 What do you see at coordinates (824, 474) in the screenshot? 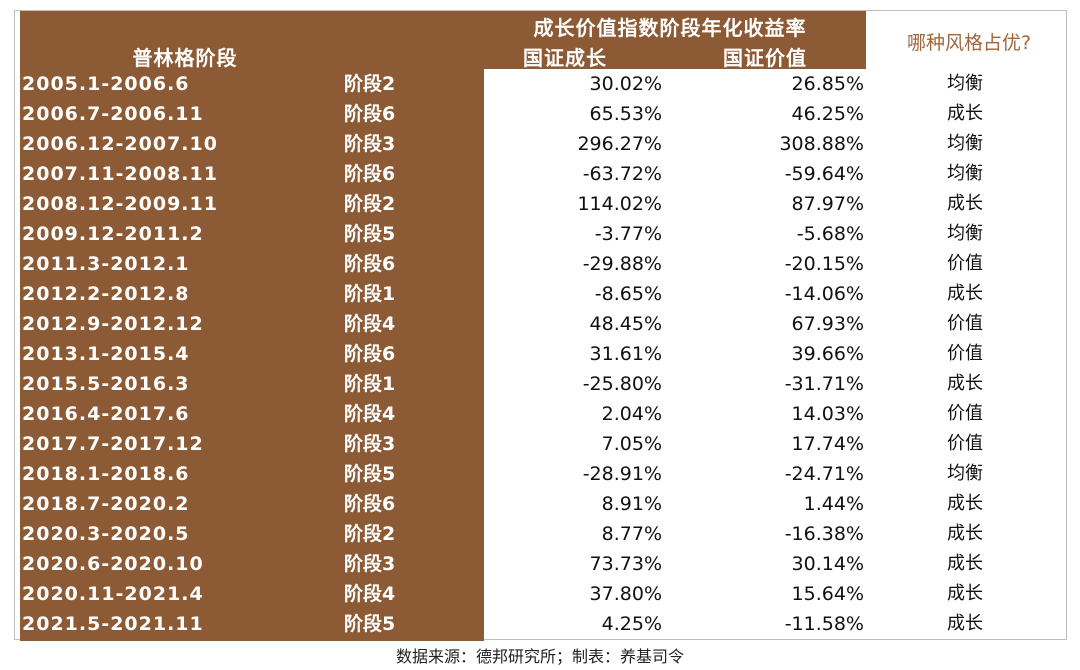
I see `value-return-cell: -24.71%` at bounding box center [824, 474].